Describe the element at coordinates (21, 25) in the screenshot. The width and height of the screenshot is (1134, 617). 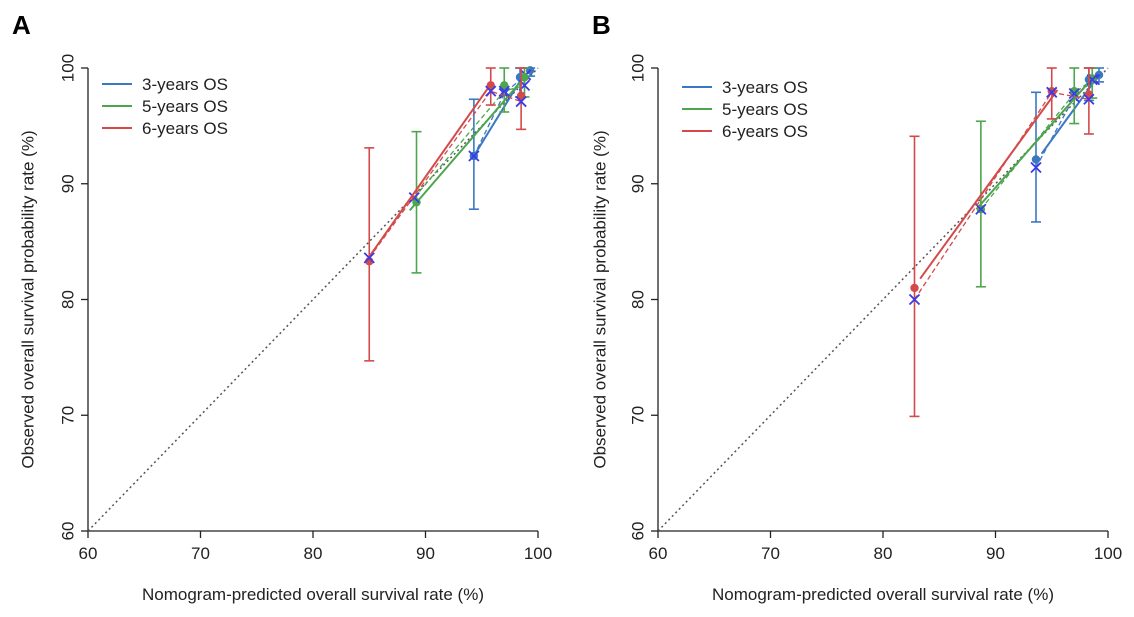
I see `panel-label: A` at that location.